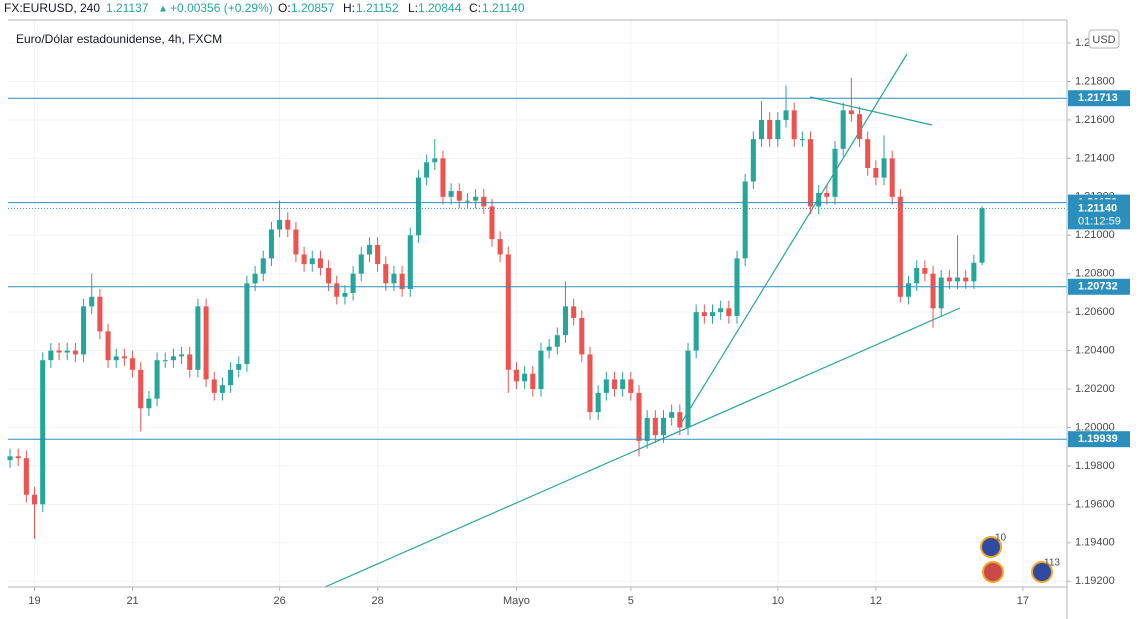 Image resolution: width=1145 pixels, height=619 pixels. What do you see at coordinates (516, 601) in the screenshot?
I see `x-tick-label: Mayo` at bounding box center [516, 601].